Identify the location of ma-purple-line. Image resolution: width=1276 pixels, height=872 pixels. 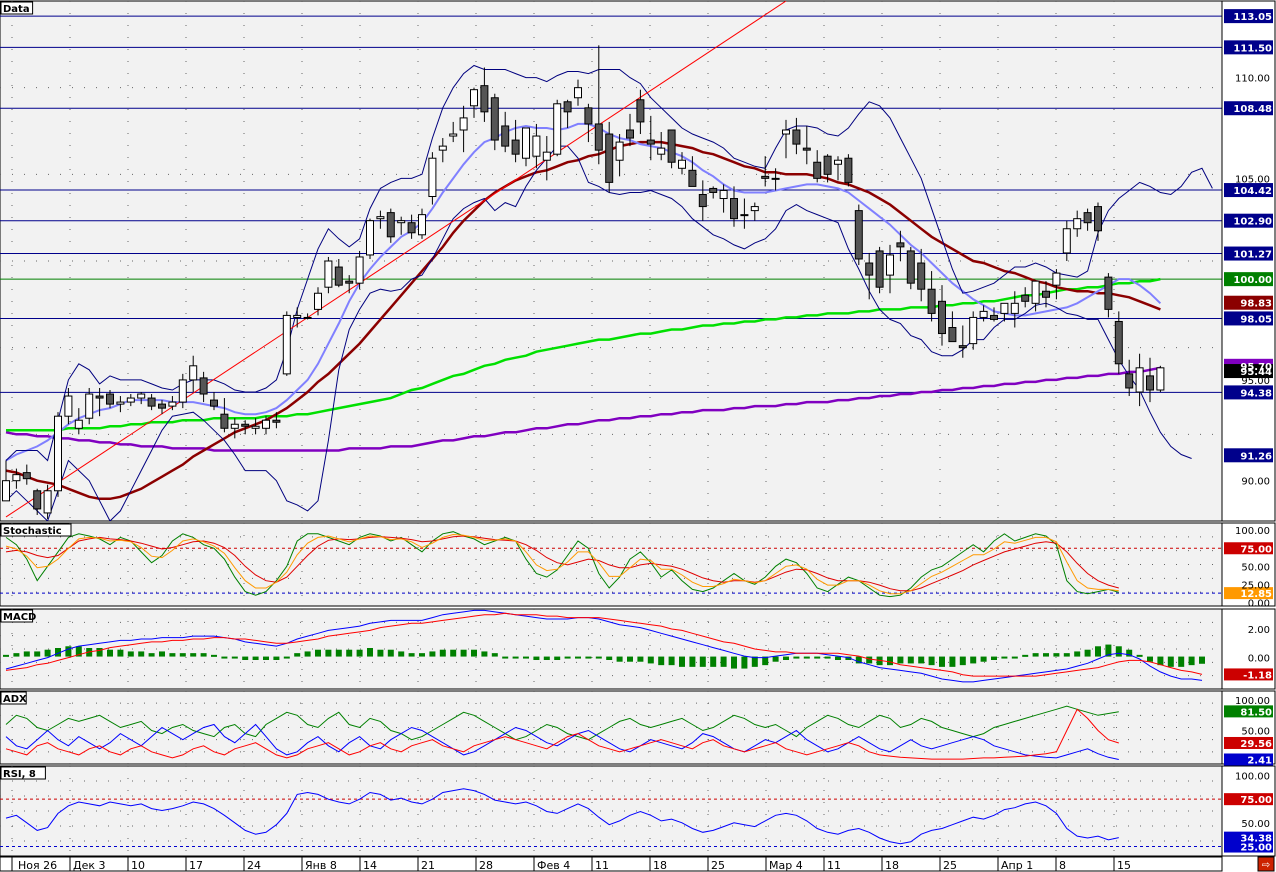
(583, 409).